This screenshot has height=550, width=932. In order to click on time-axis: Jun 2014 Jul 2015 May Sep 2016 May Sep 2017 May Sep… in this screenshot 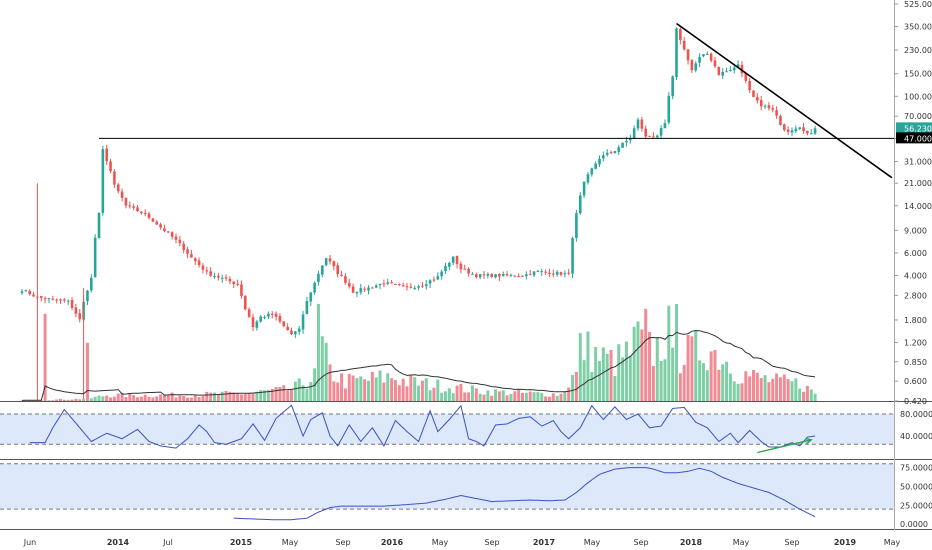, I will do `click(462, 542)`.